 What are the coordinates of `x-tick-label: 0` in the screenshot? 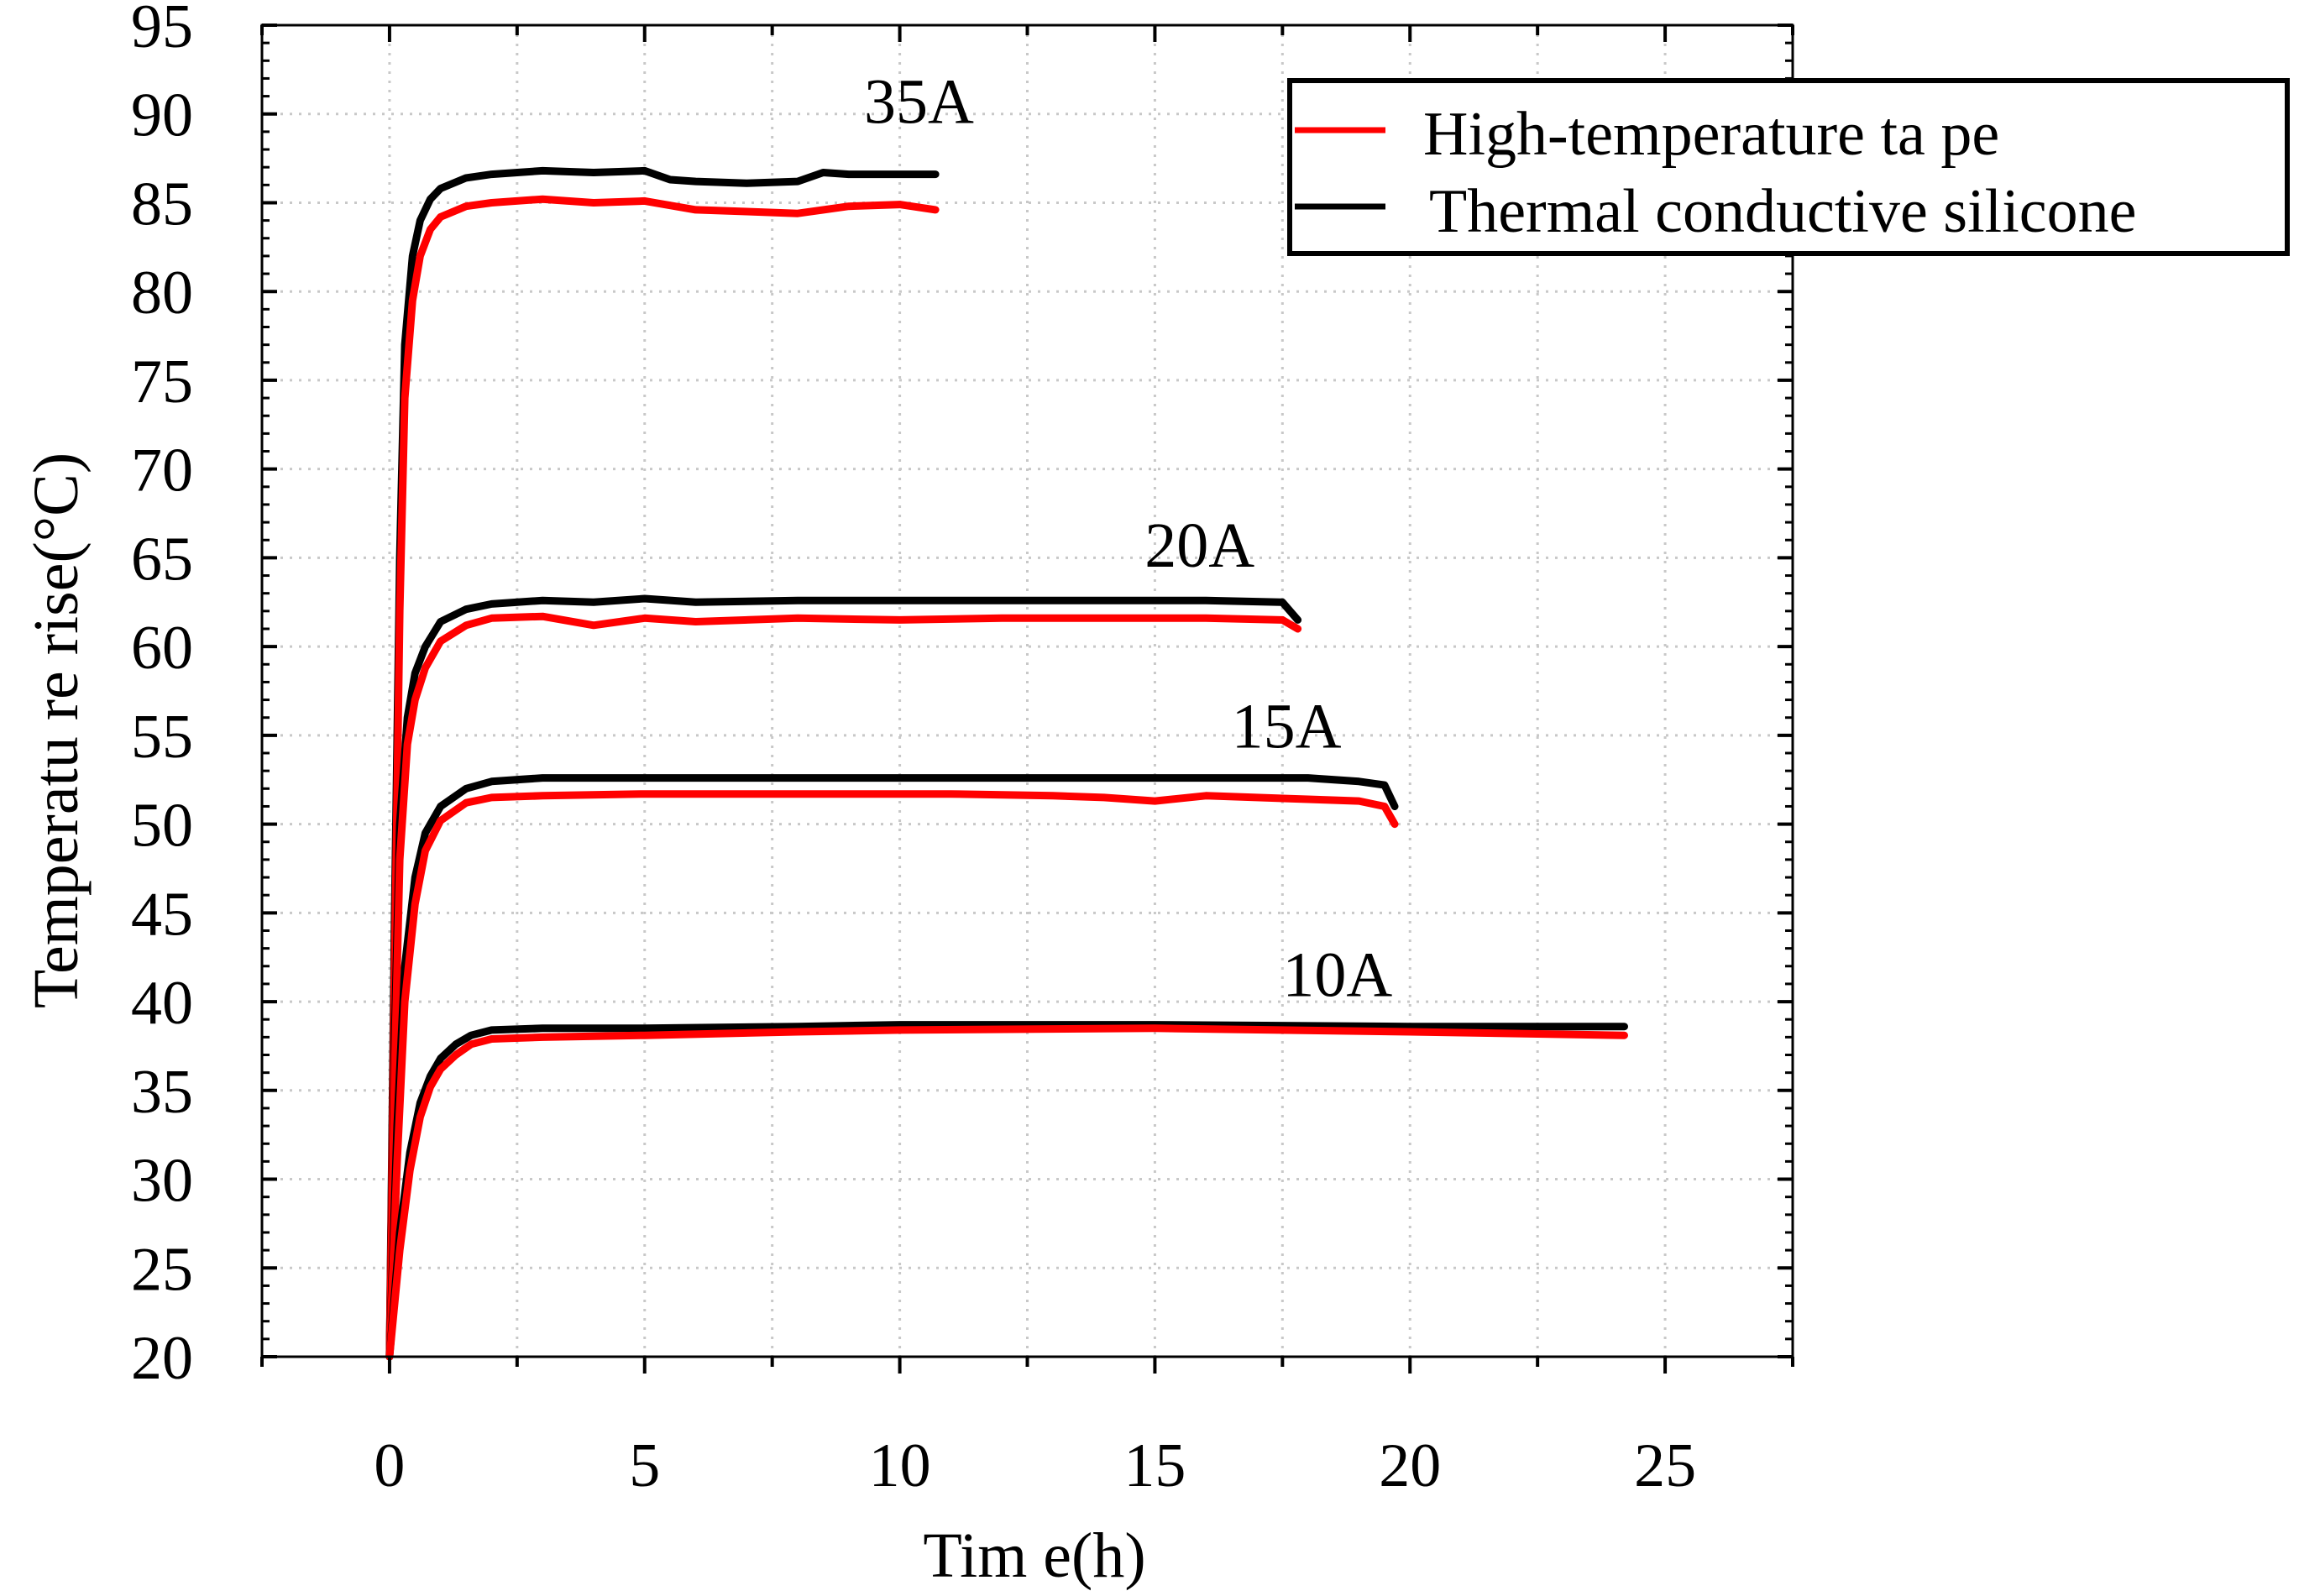 It's located at (389, 1465).